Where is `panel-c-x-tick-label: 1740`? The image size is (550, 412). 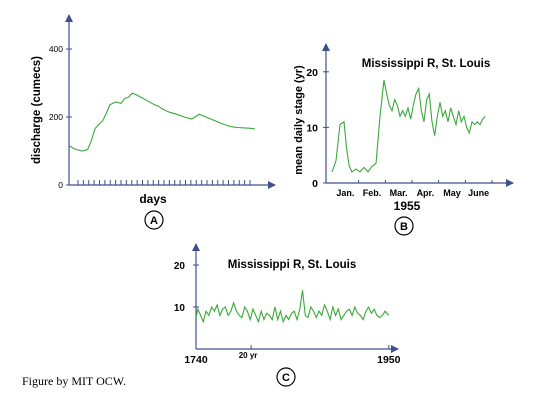 panel-c-x-tick-label: 1740 is located at coordinates (196, 360).